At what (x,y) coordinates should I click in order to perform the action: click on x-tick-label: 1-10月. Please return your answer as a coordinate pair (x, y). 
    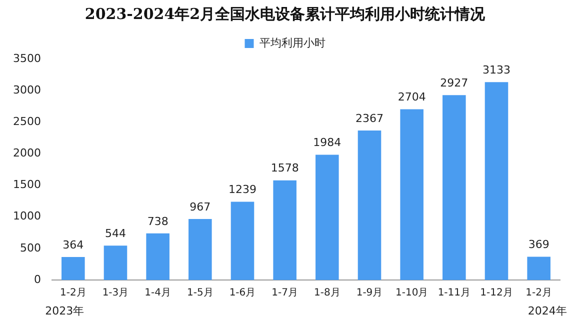
    Looking at the image, I should click on (411, 293).